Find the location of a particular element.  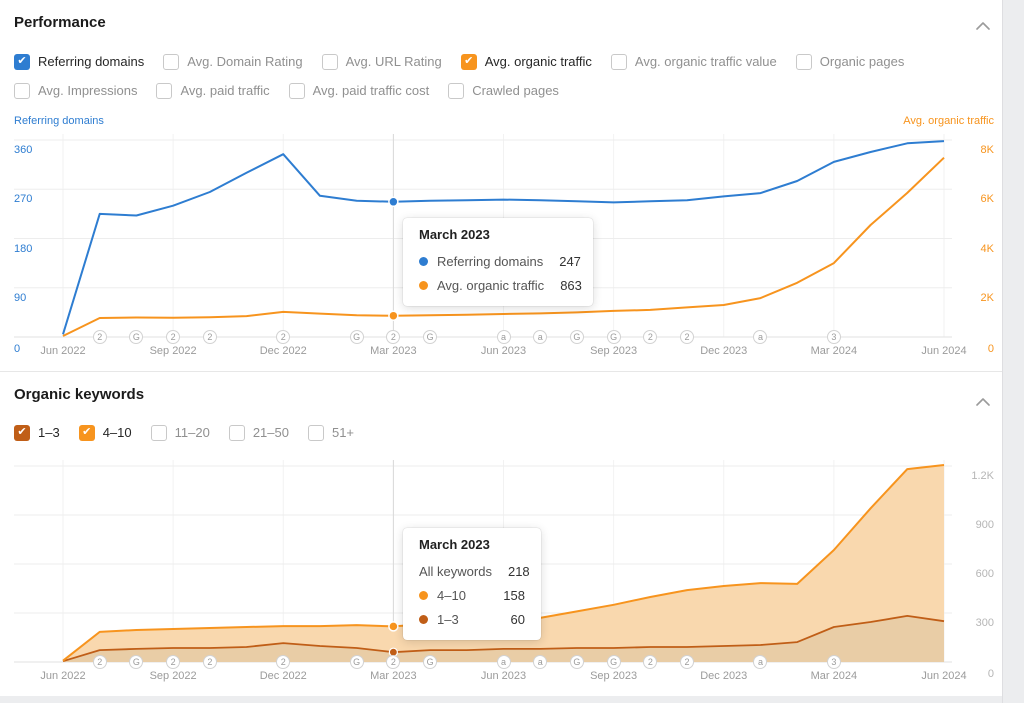

x-axis-tick: Dec 2023 is located at coordinates (724, 351).